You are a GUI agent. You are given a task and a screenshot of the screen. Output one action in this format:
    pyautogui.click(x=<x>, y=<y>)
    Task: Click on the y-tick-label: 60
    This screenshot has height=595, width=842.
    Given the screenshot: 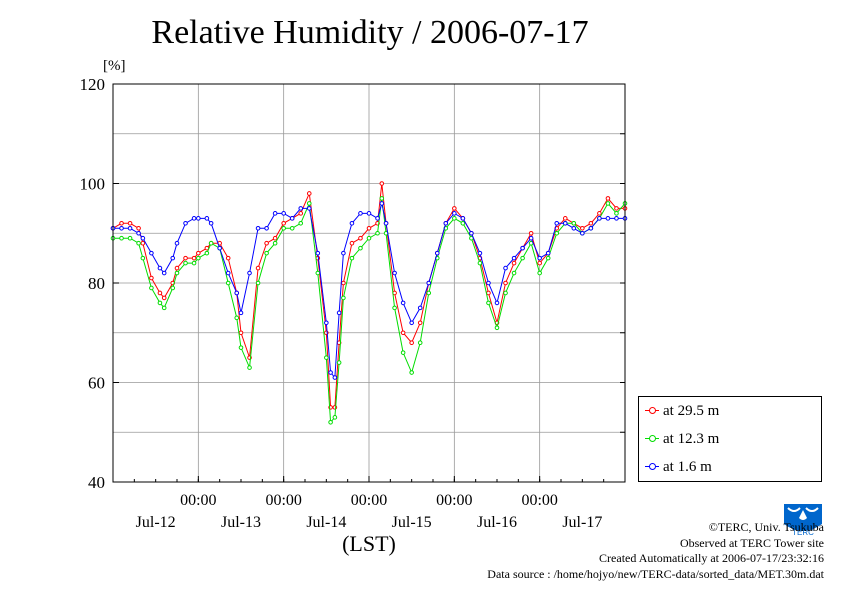 What is the action you would take?
    pyautogui.click(x=96, y=383)
    